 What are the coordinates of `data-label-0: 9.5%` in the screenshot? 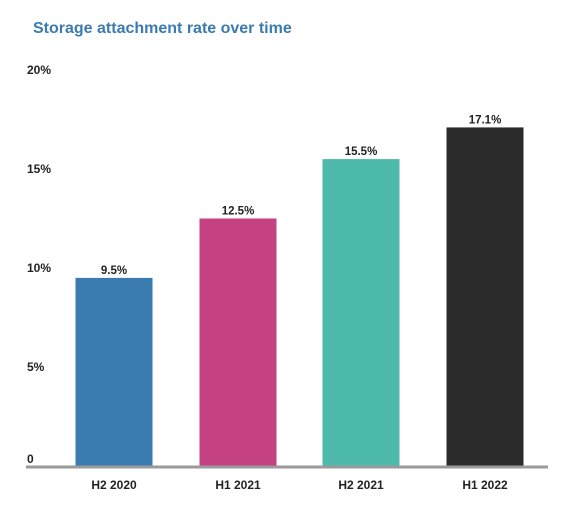 It's located at (114, 271).